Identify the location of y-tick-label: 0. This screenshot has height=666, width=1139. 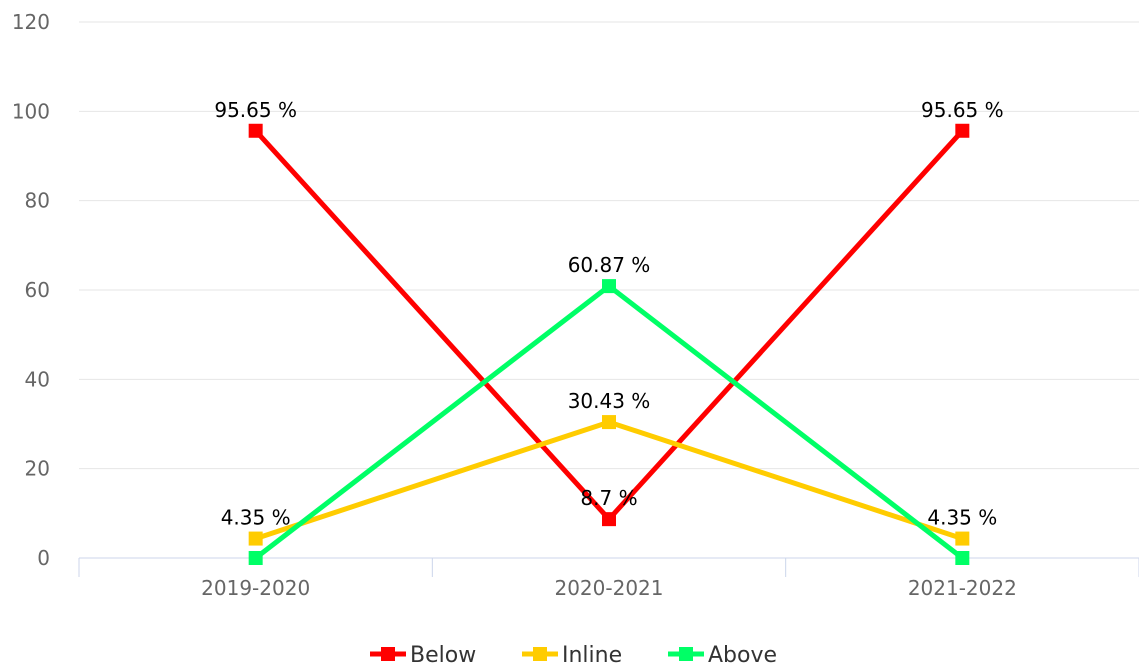
(43, 558).